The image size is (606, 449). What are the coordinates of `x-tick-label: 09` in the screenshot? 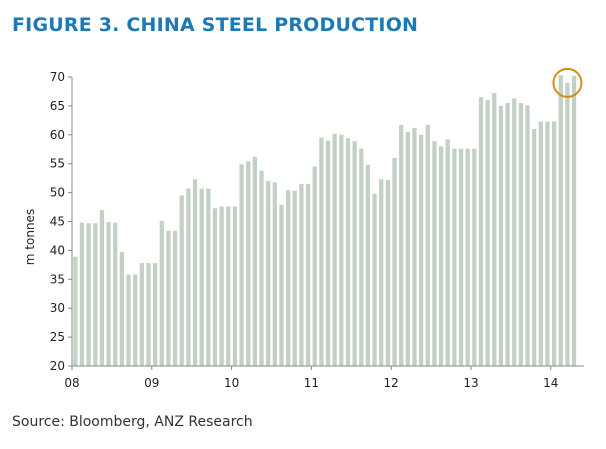 It's located at (151, 383).